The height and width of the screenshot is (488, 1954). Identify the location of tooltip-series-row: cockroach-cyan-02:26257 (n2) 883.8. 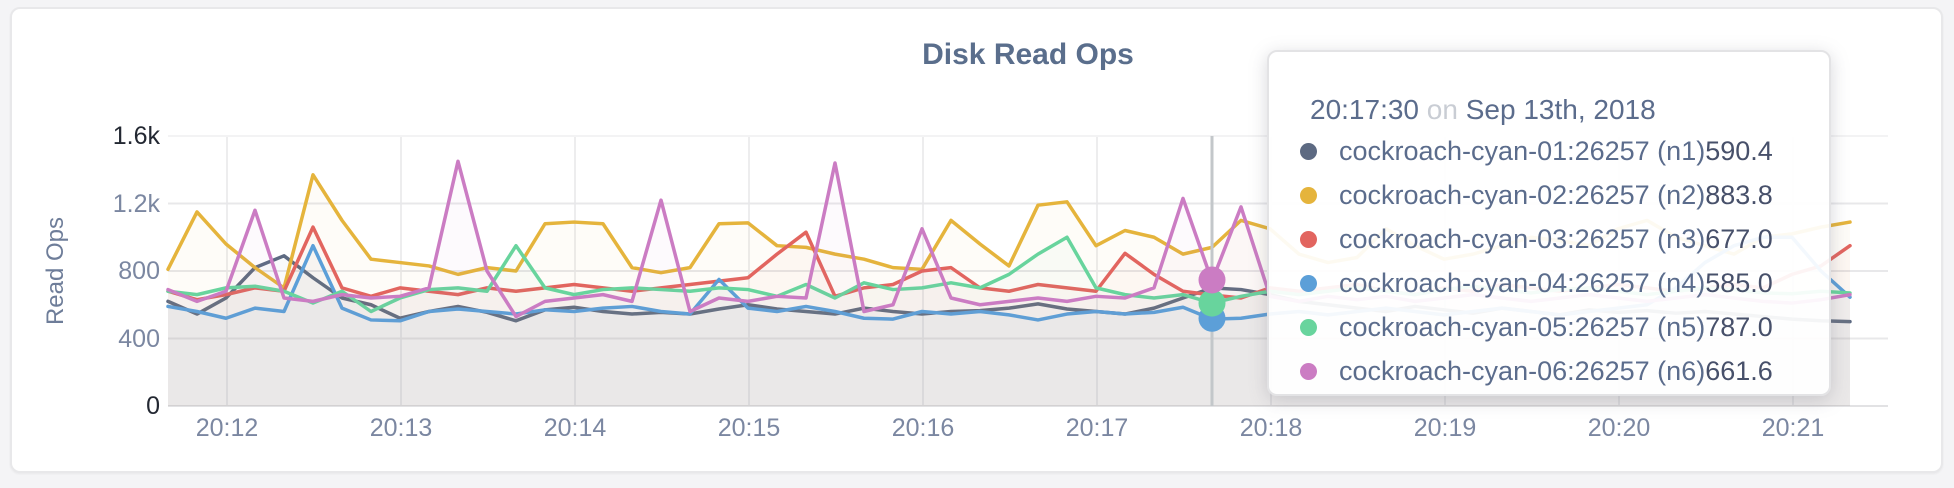
(1549, 195).